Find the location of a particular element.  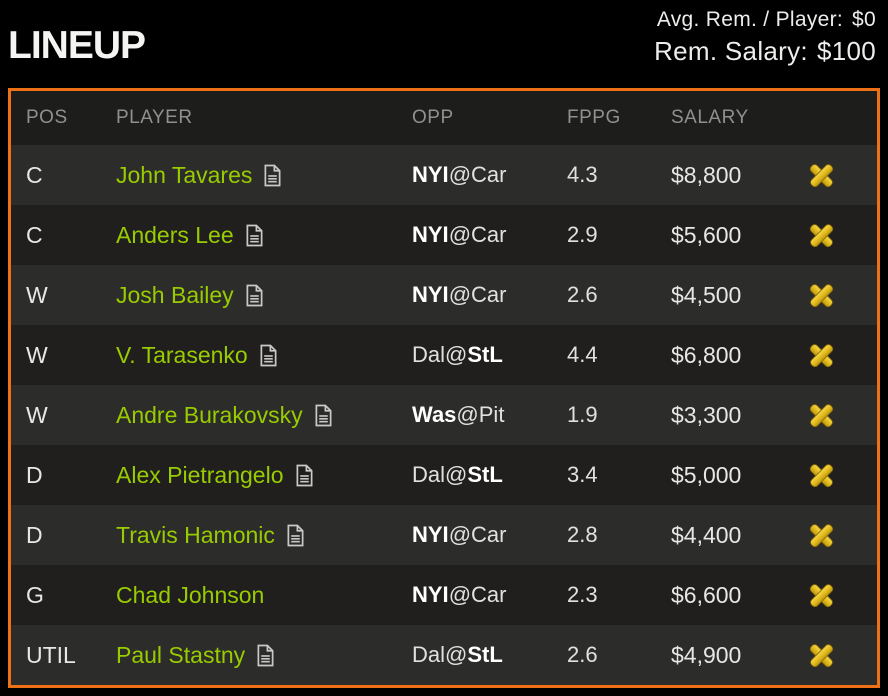

column-header-pos: POS is located at coordinates (47, 117).